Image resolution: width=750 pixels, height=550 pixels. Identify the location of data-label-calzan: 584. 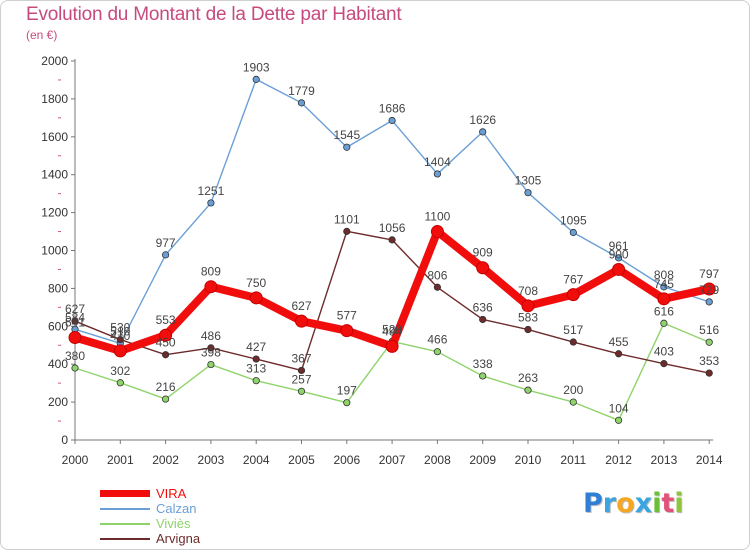
(75, 317).